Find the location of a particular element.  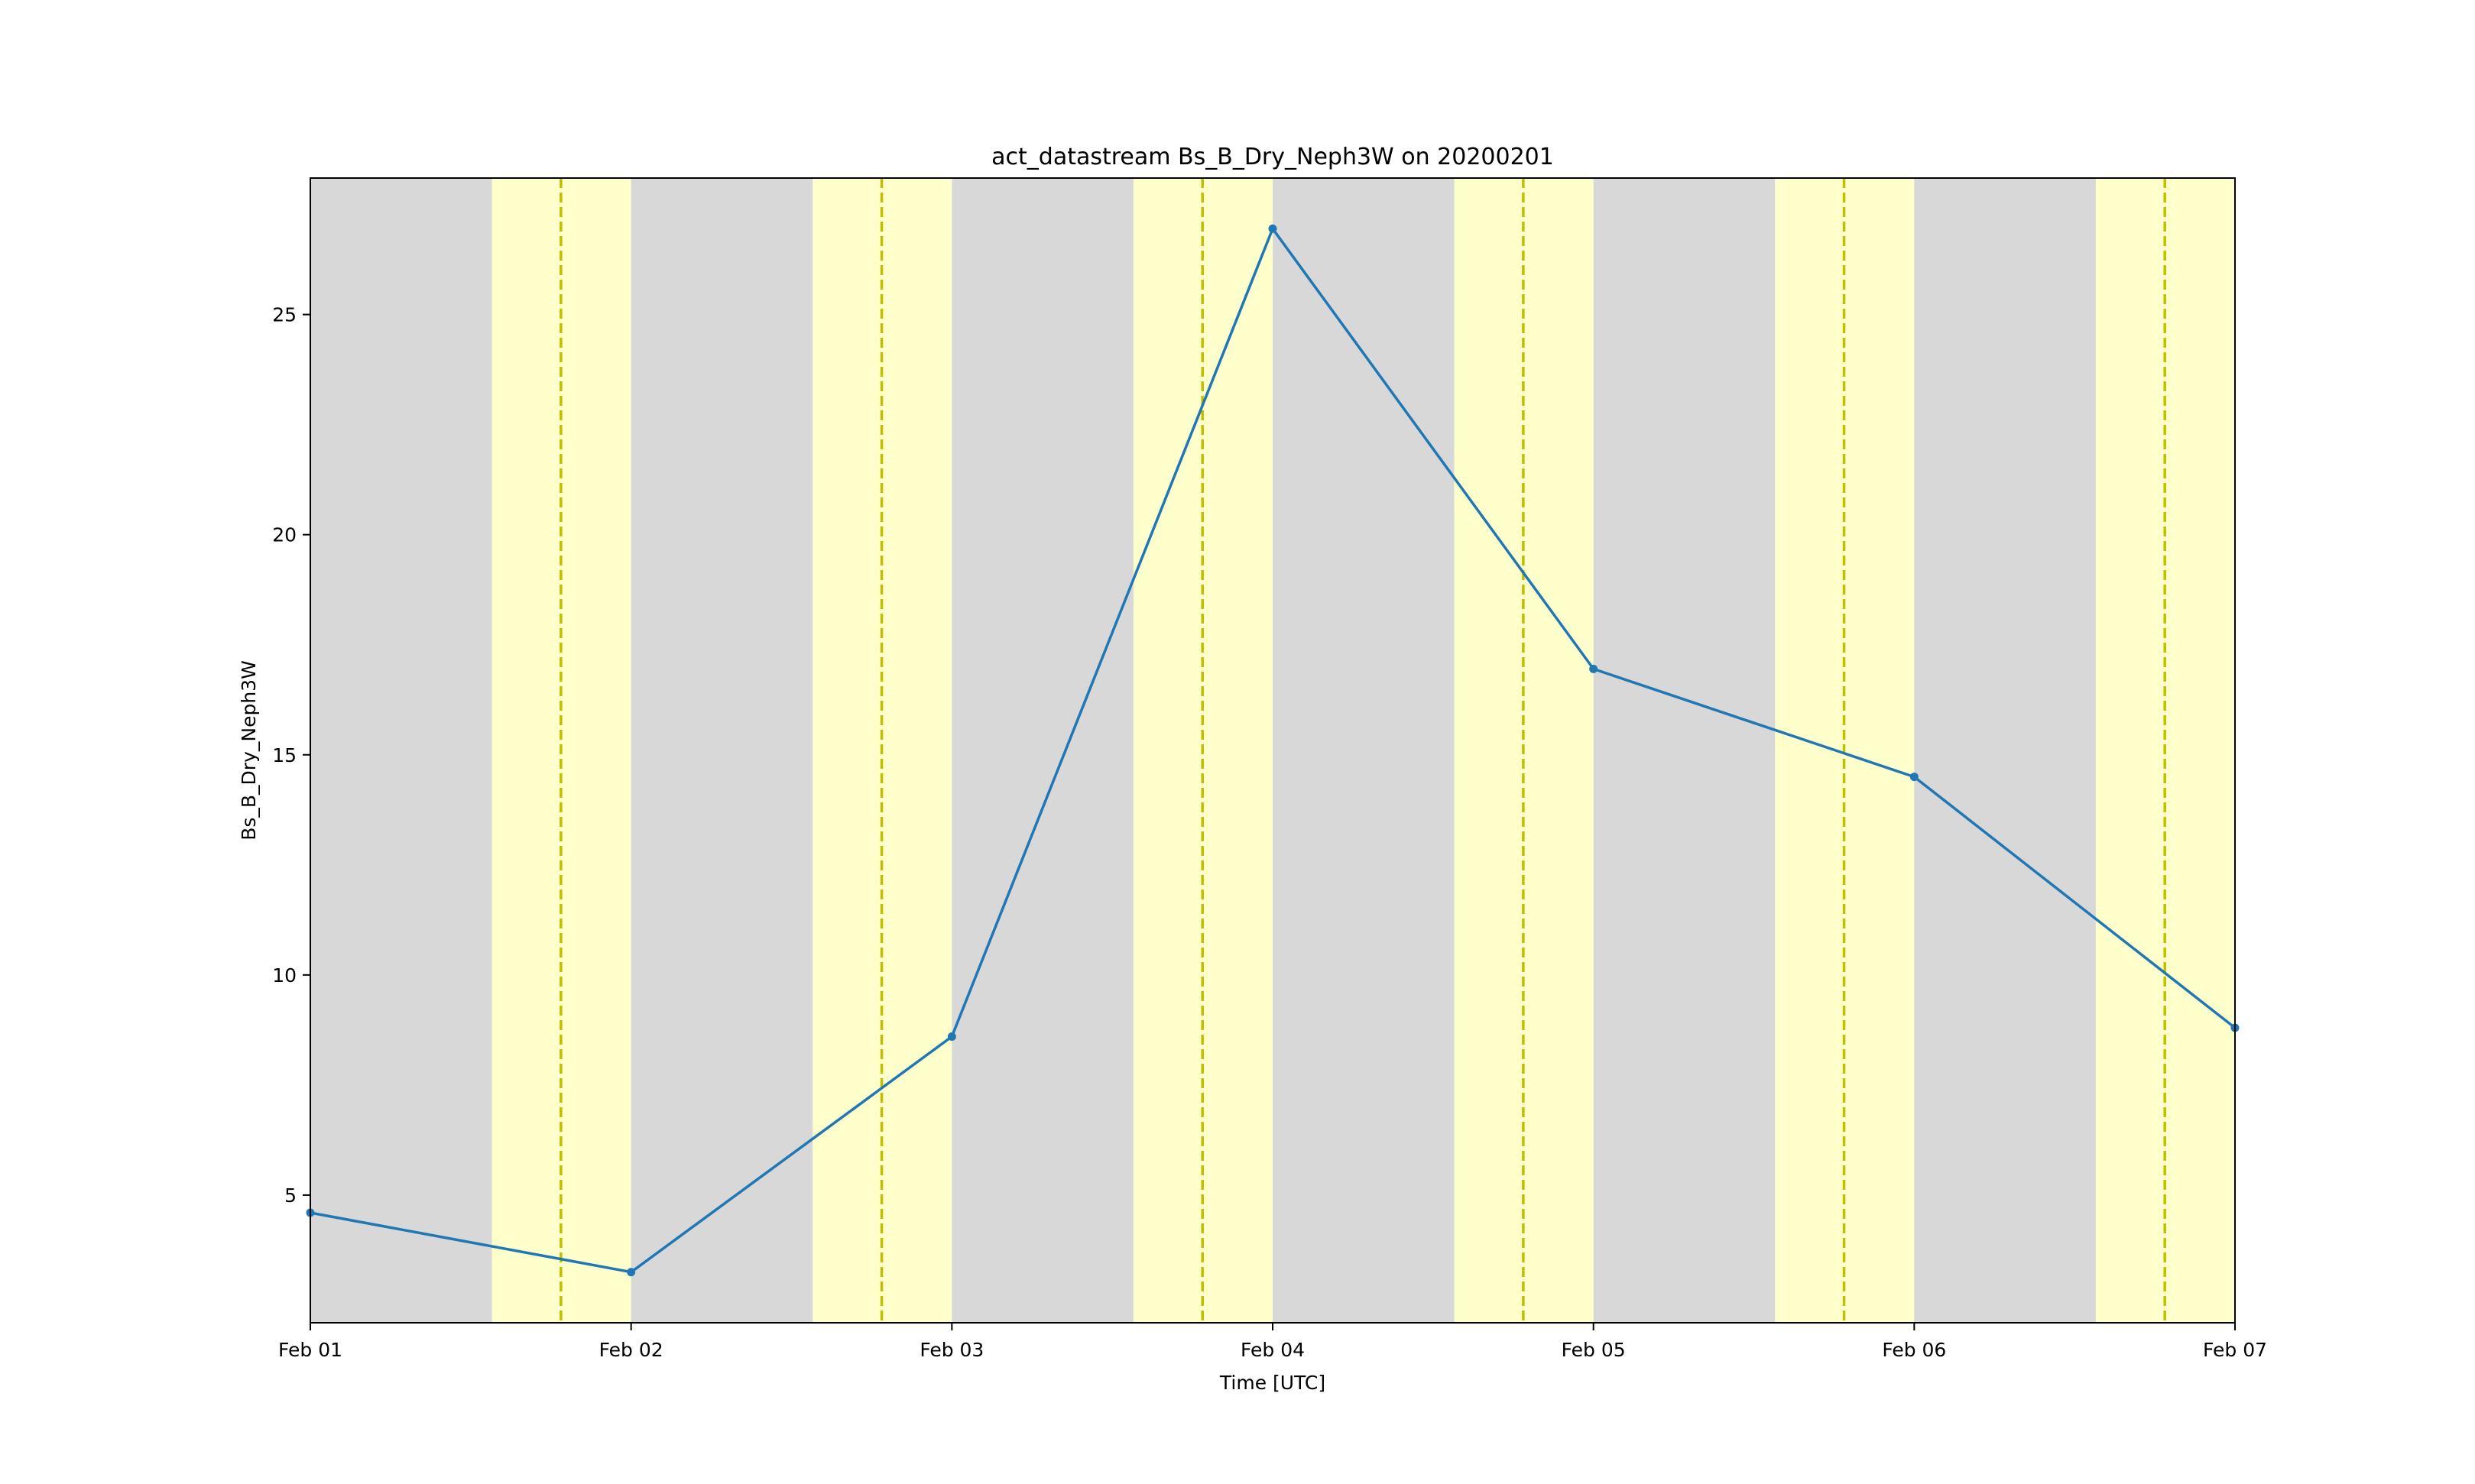

x-tick-label: Feb 02 is located at coordinates (631, 1350).